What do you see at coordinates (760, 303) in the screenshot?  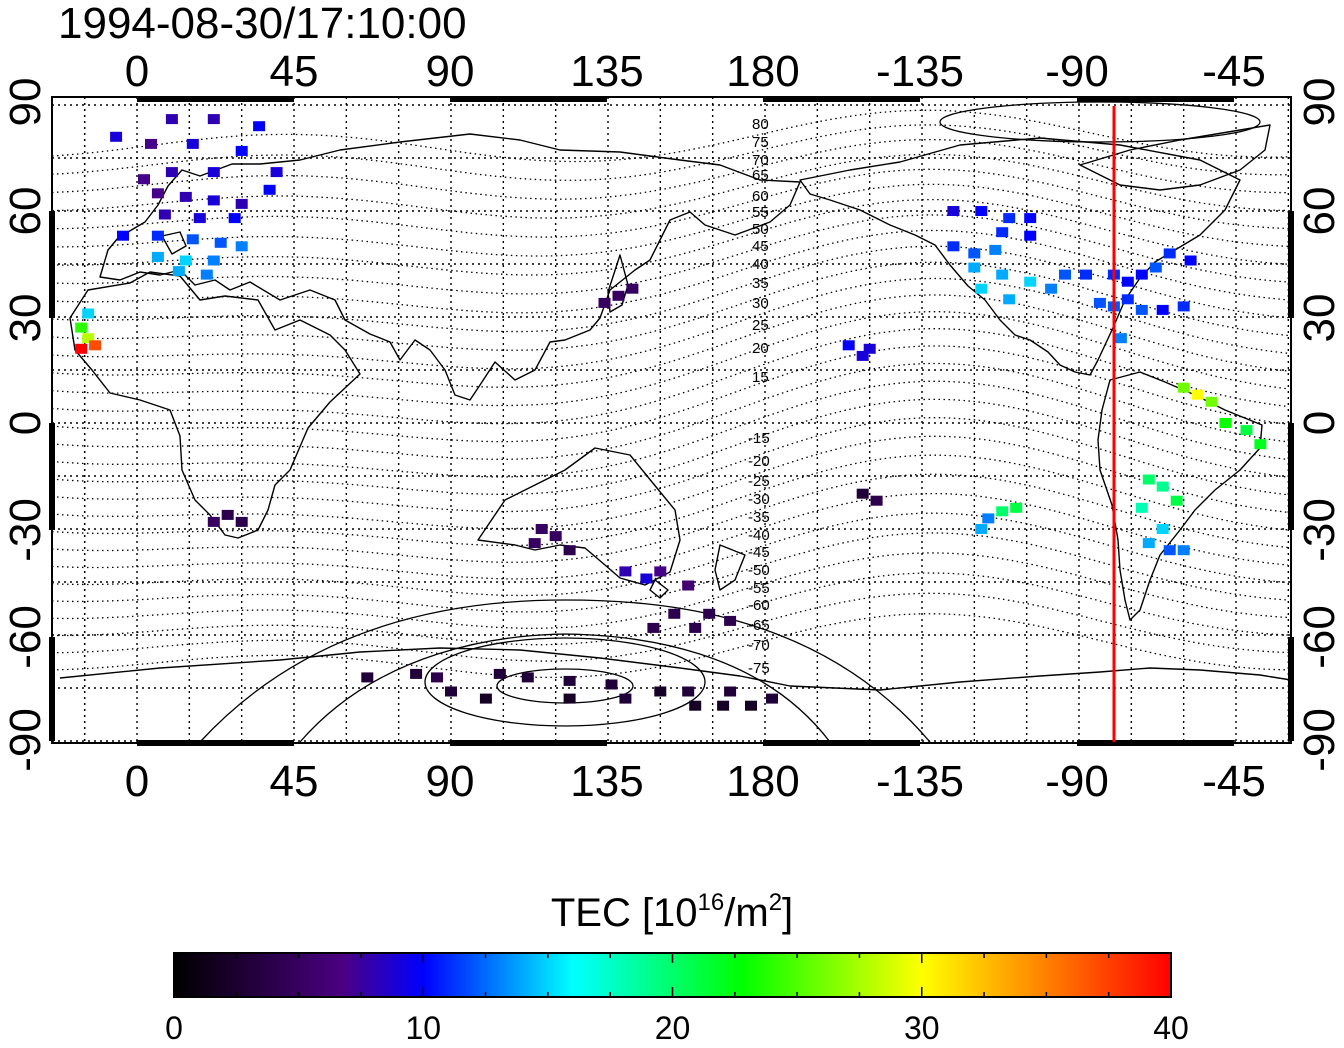 I see `contour-label: 30` at bounding box center [760, 303].